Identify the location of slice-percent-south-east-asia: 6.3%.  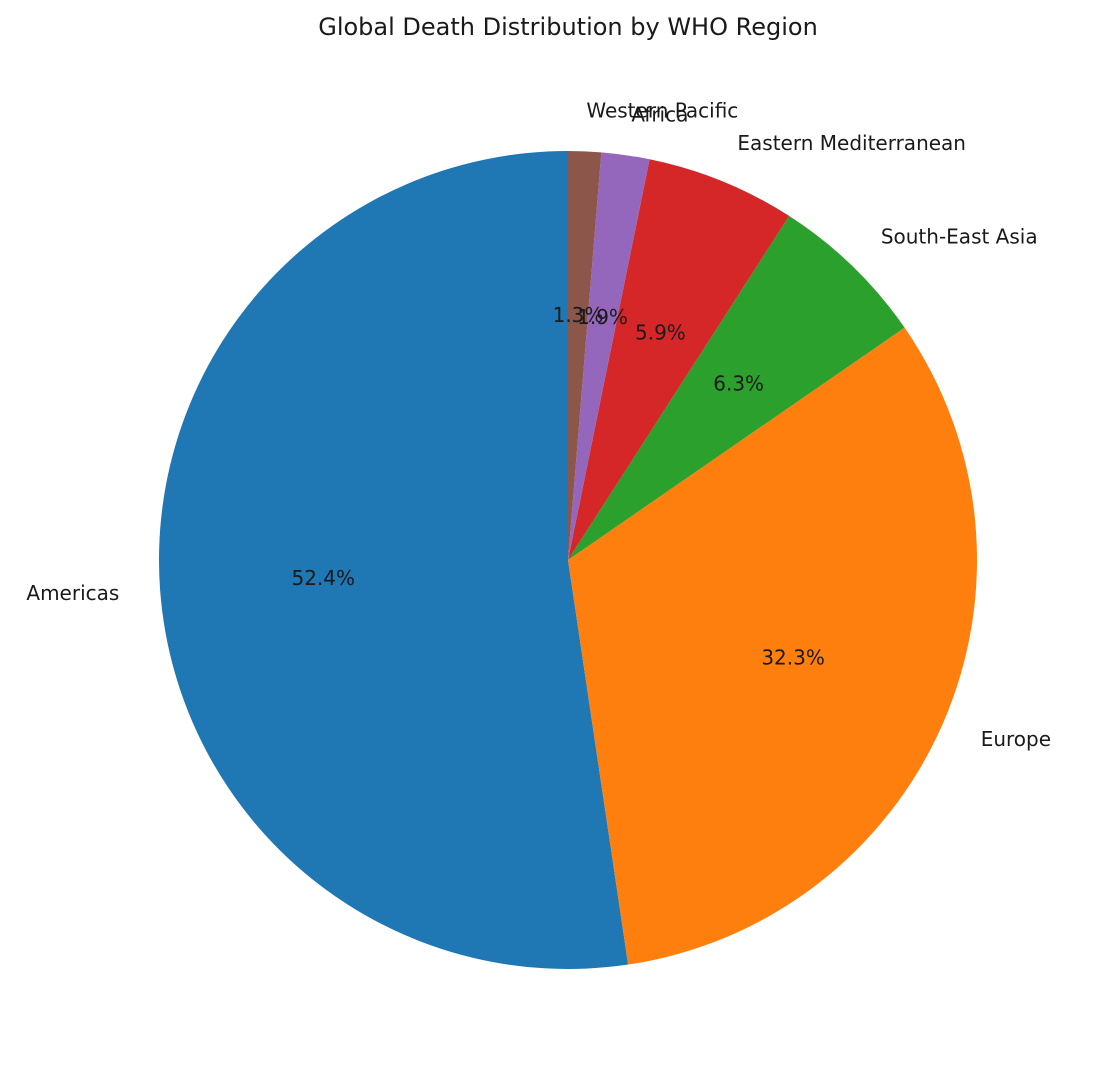
(738, 384).